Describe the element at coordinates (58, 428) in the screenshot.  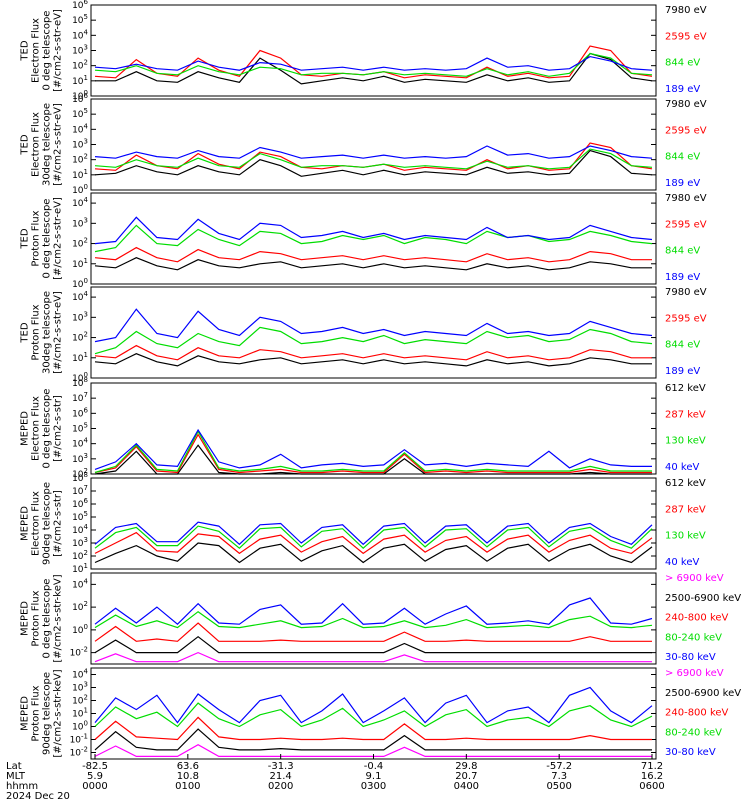
I see `y-axis-label-line: [#/cm2-s-str]` at that location.